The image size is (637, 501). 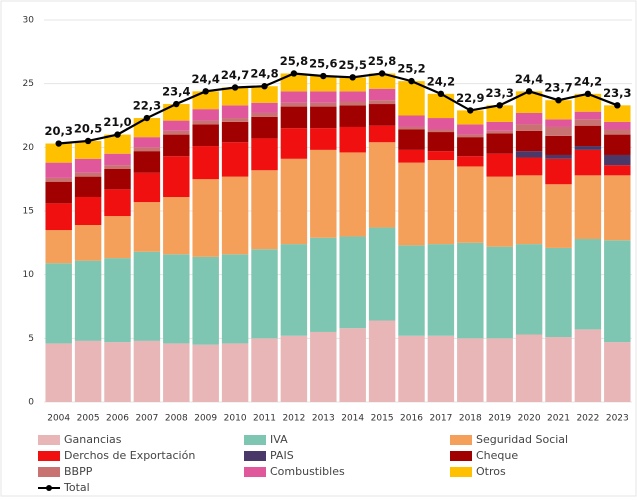 What do you see at coordinates (176, 419) in the screenshot?
I see `x-tick-label: 2008` at bounding box center [176, 419].